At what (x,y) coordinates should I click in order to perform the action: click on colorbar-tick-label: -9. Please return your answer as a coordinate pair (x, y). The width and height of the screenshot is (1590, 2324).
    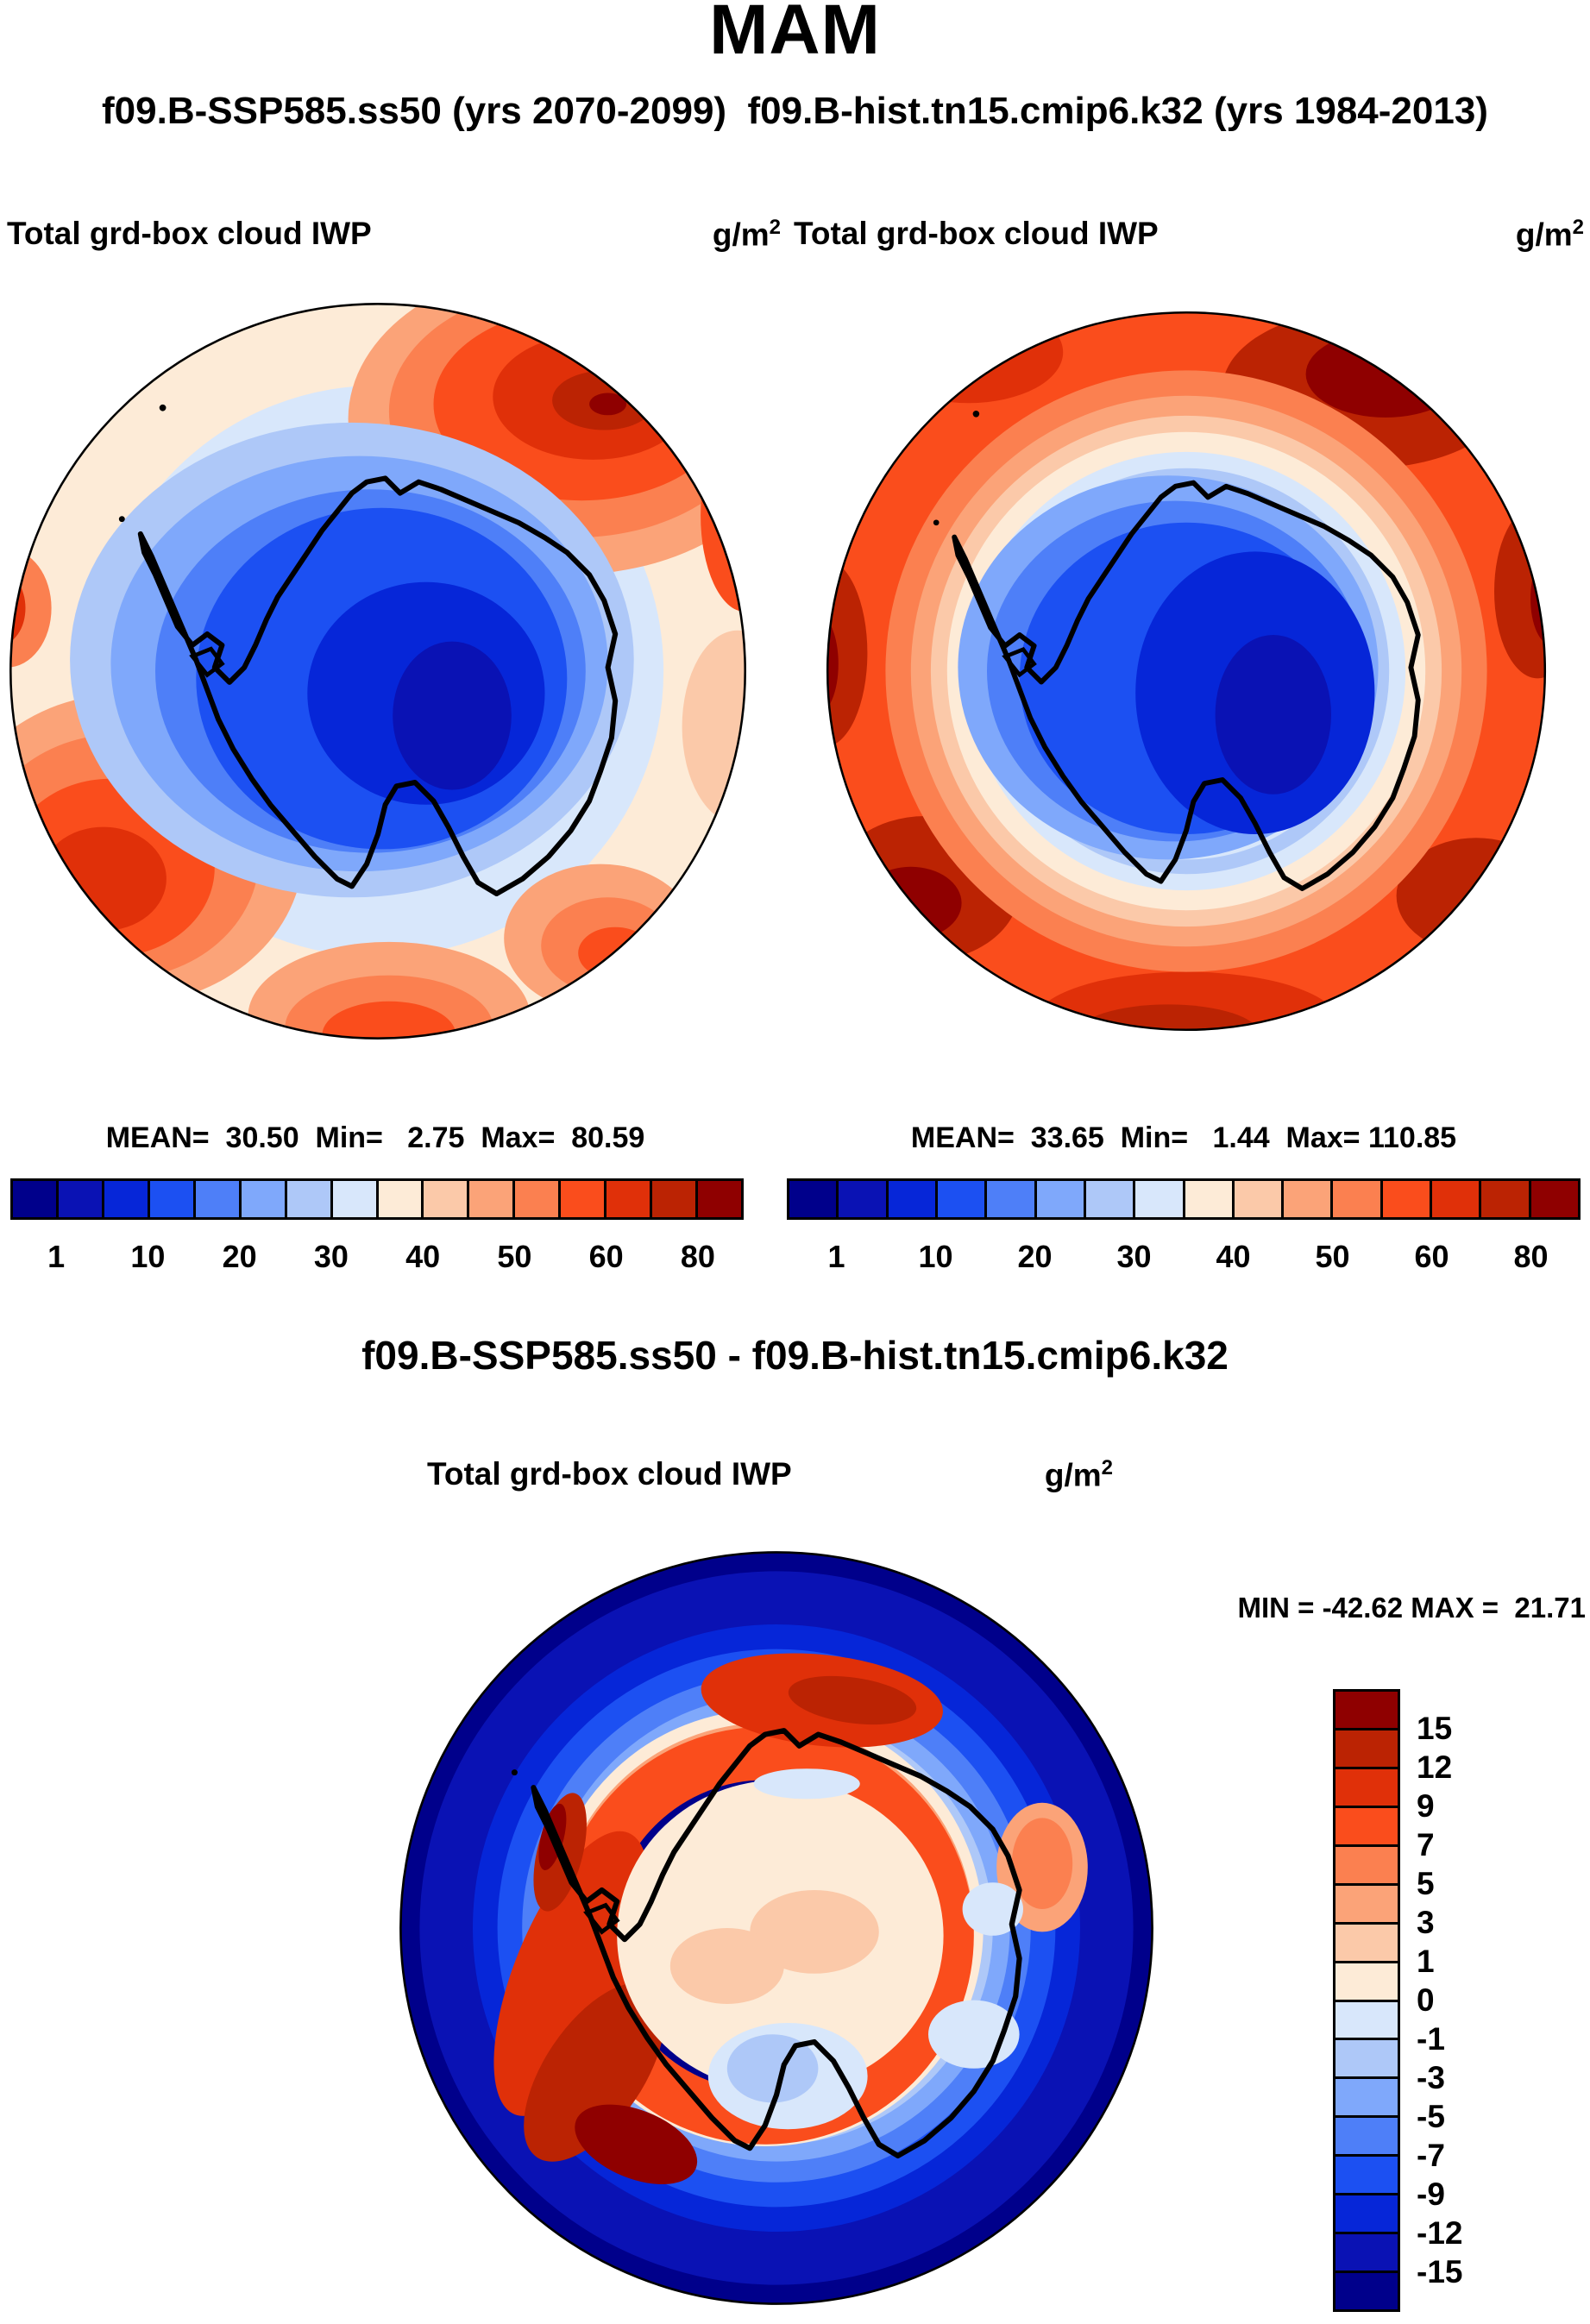
    Looking at the image, I should click on (1431, 2194).